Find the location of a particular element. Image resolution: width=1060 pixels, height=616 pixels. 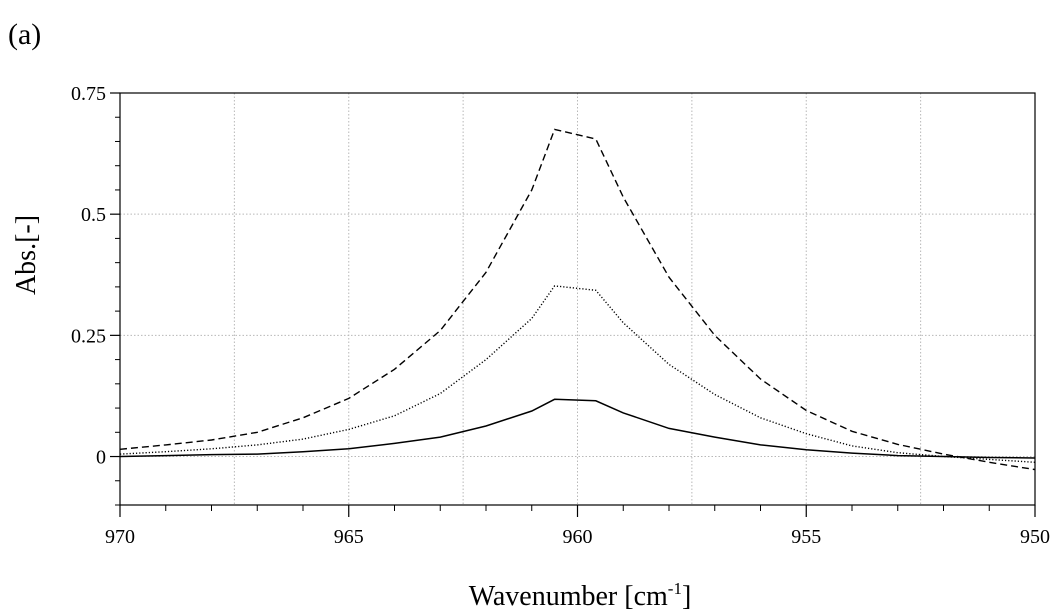

x-tick-label: 955 is located at coordinates (806, 537).